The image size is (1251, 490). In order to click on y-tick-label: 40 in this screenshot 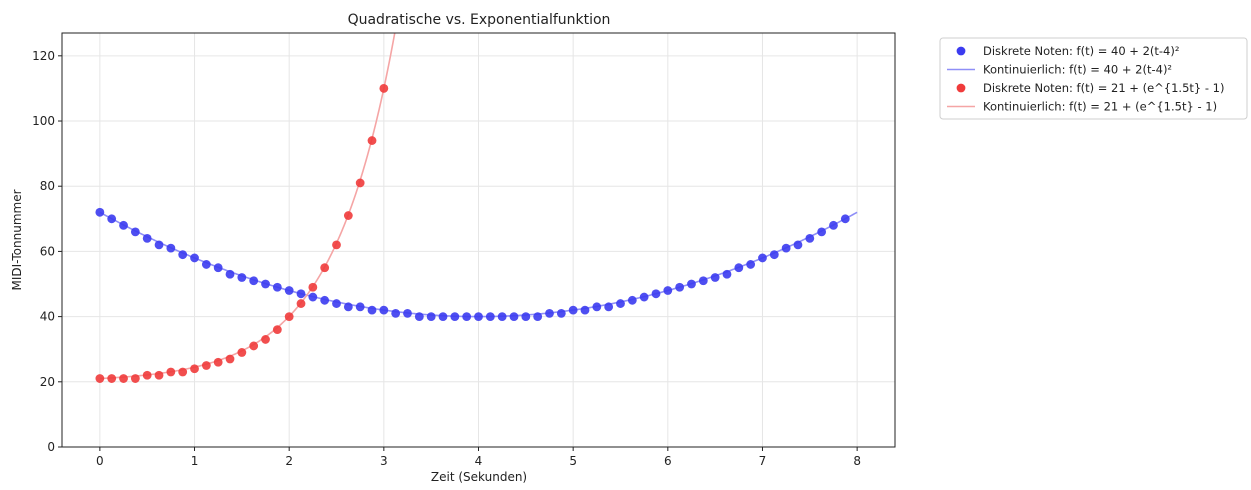, I will do `click(47, 317)`.